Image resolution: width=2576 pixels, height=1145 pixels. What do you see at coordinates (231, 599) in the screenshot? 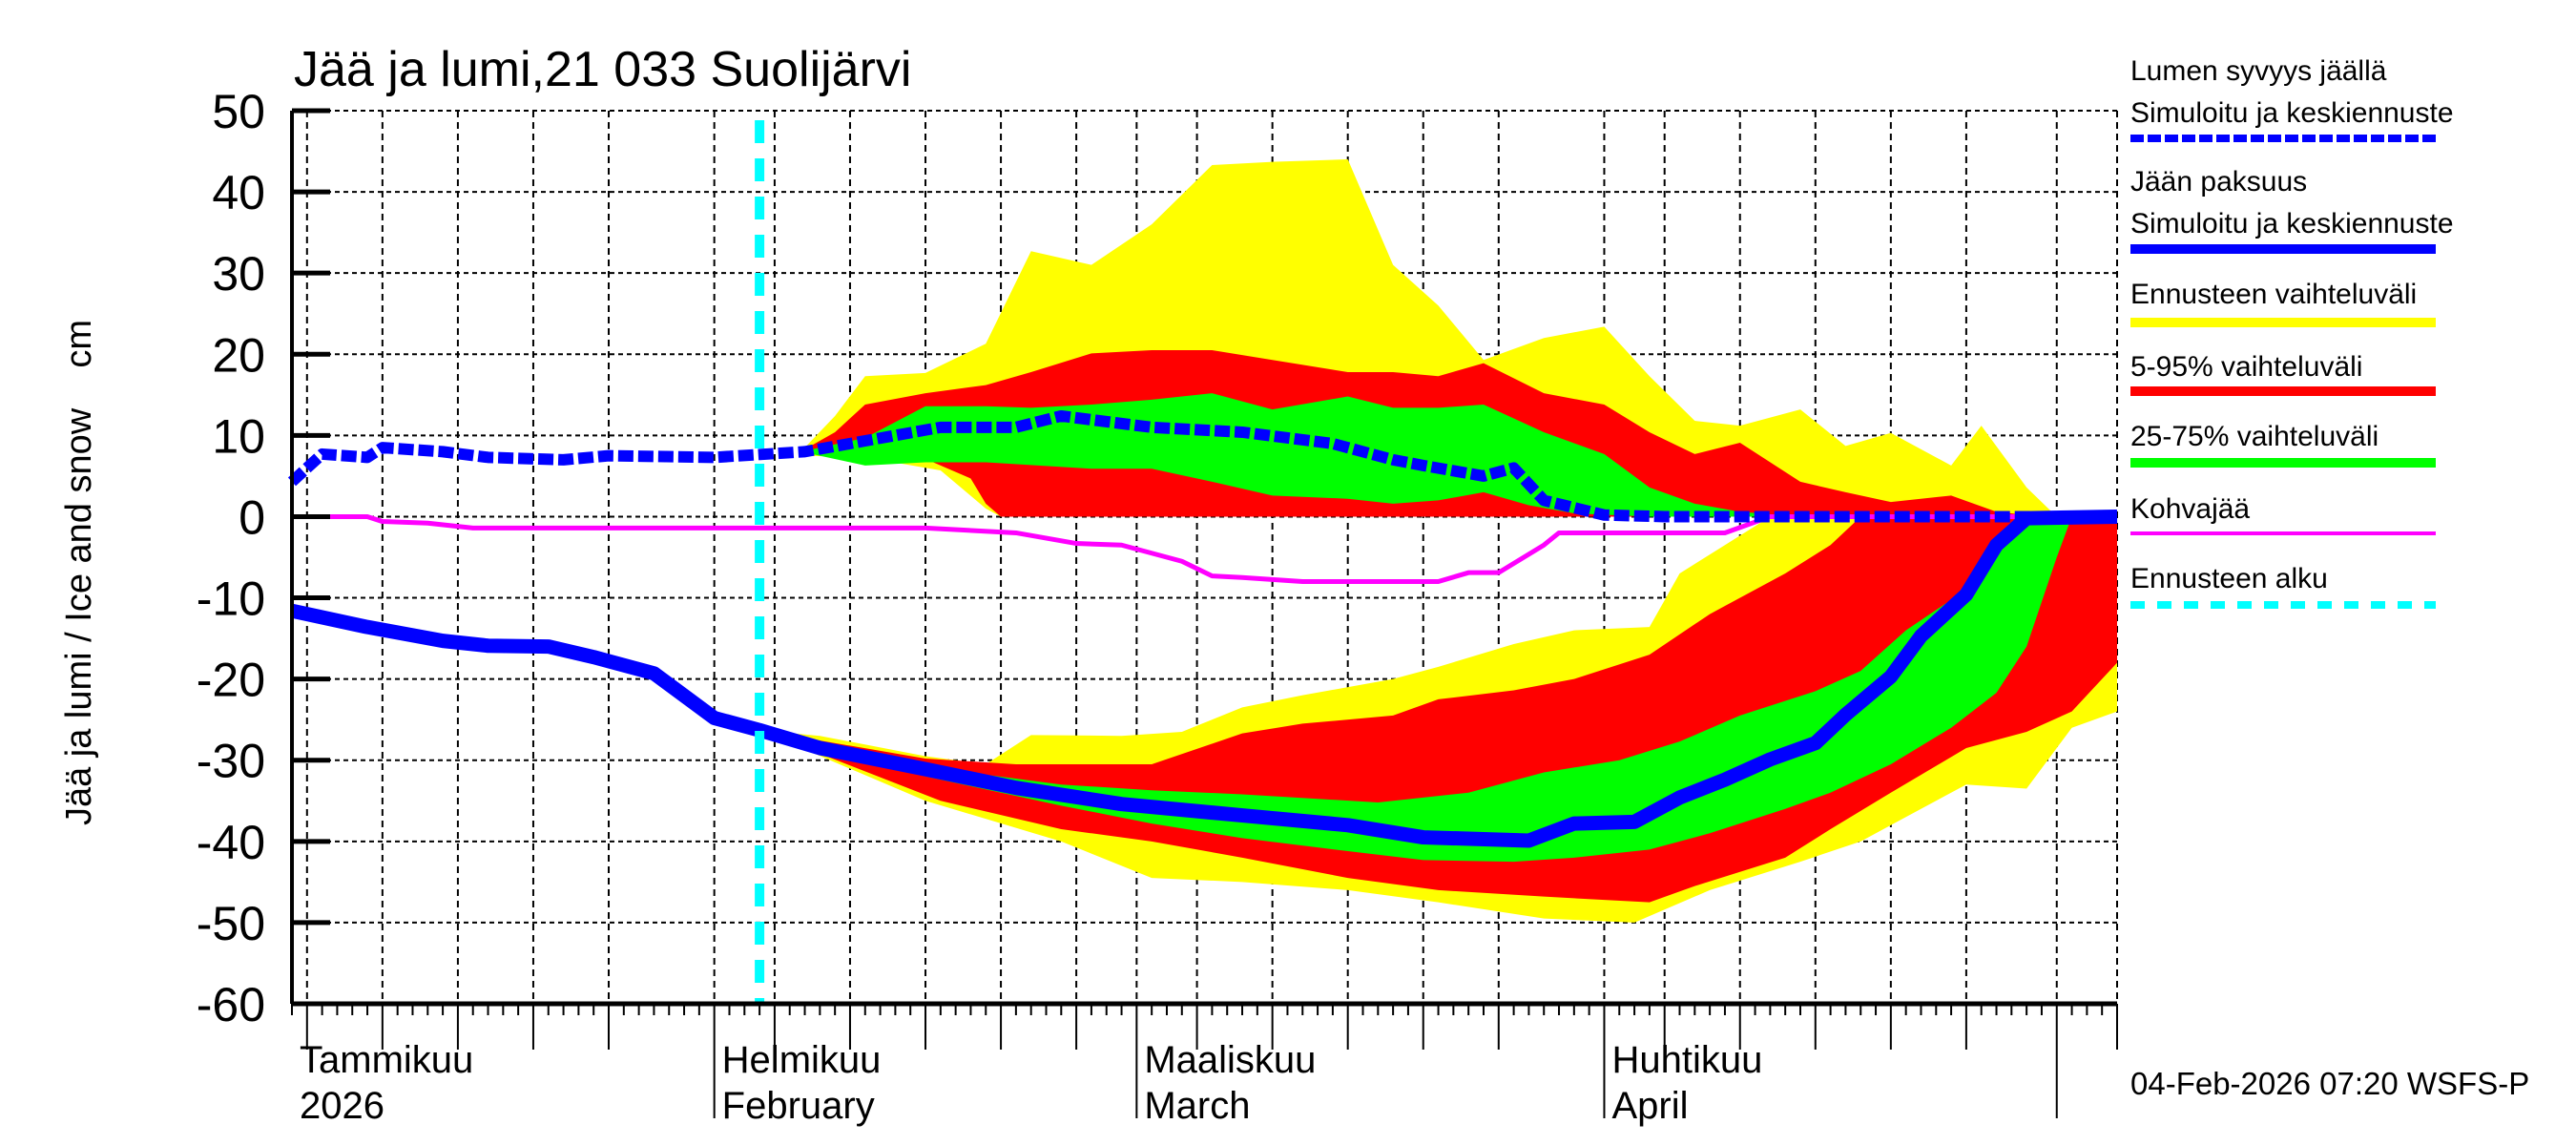
I see `y-tick-label: -10` at bounding box center [231, 599].